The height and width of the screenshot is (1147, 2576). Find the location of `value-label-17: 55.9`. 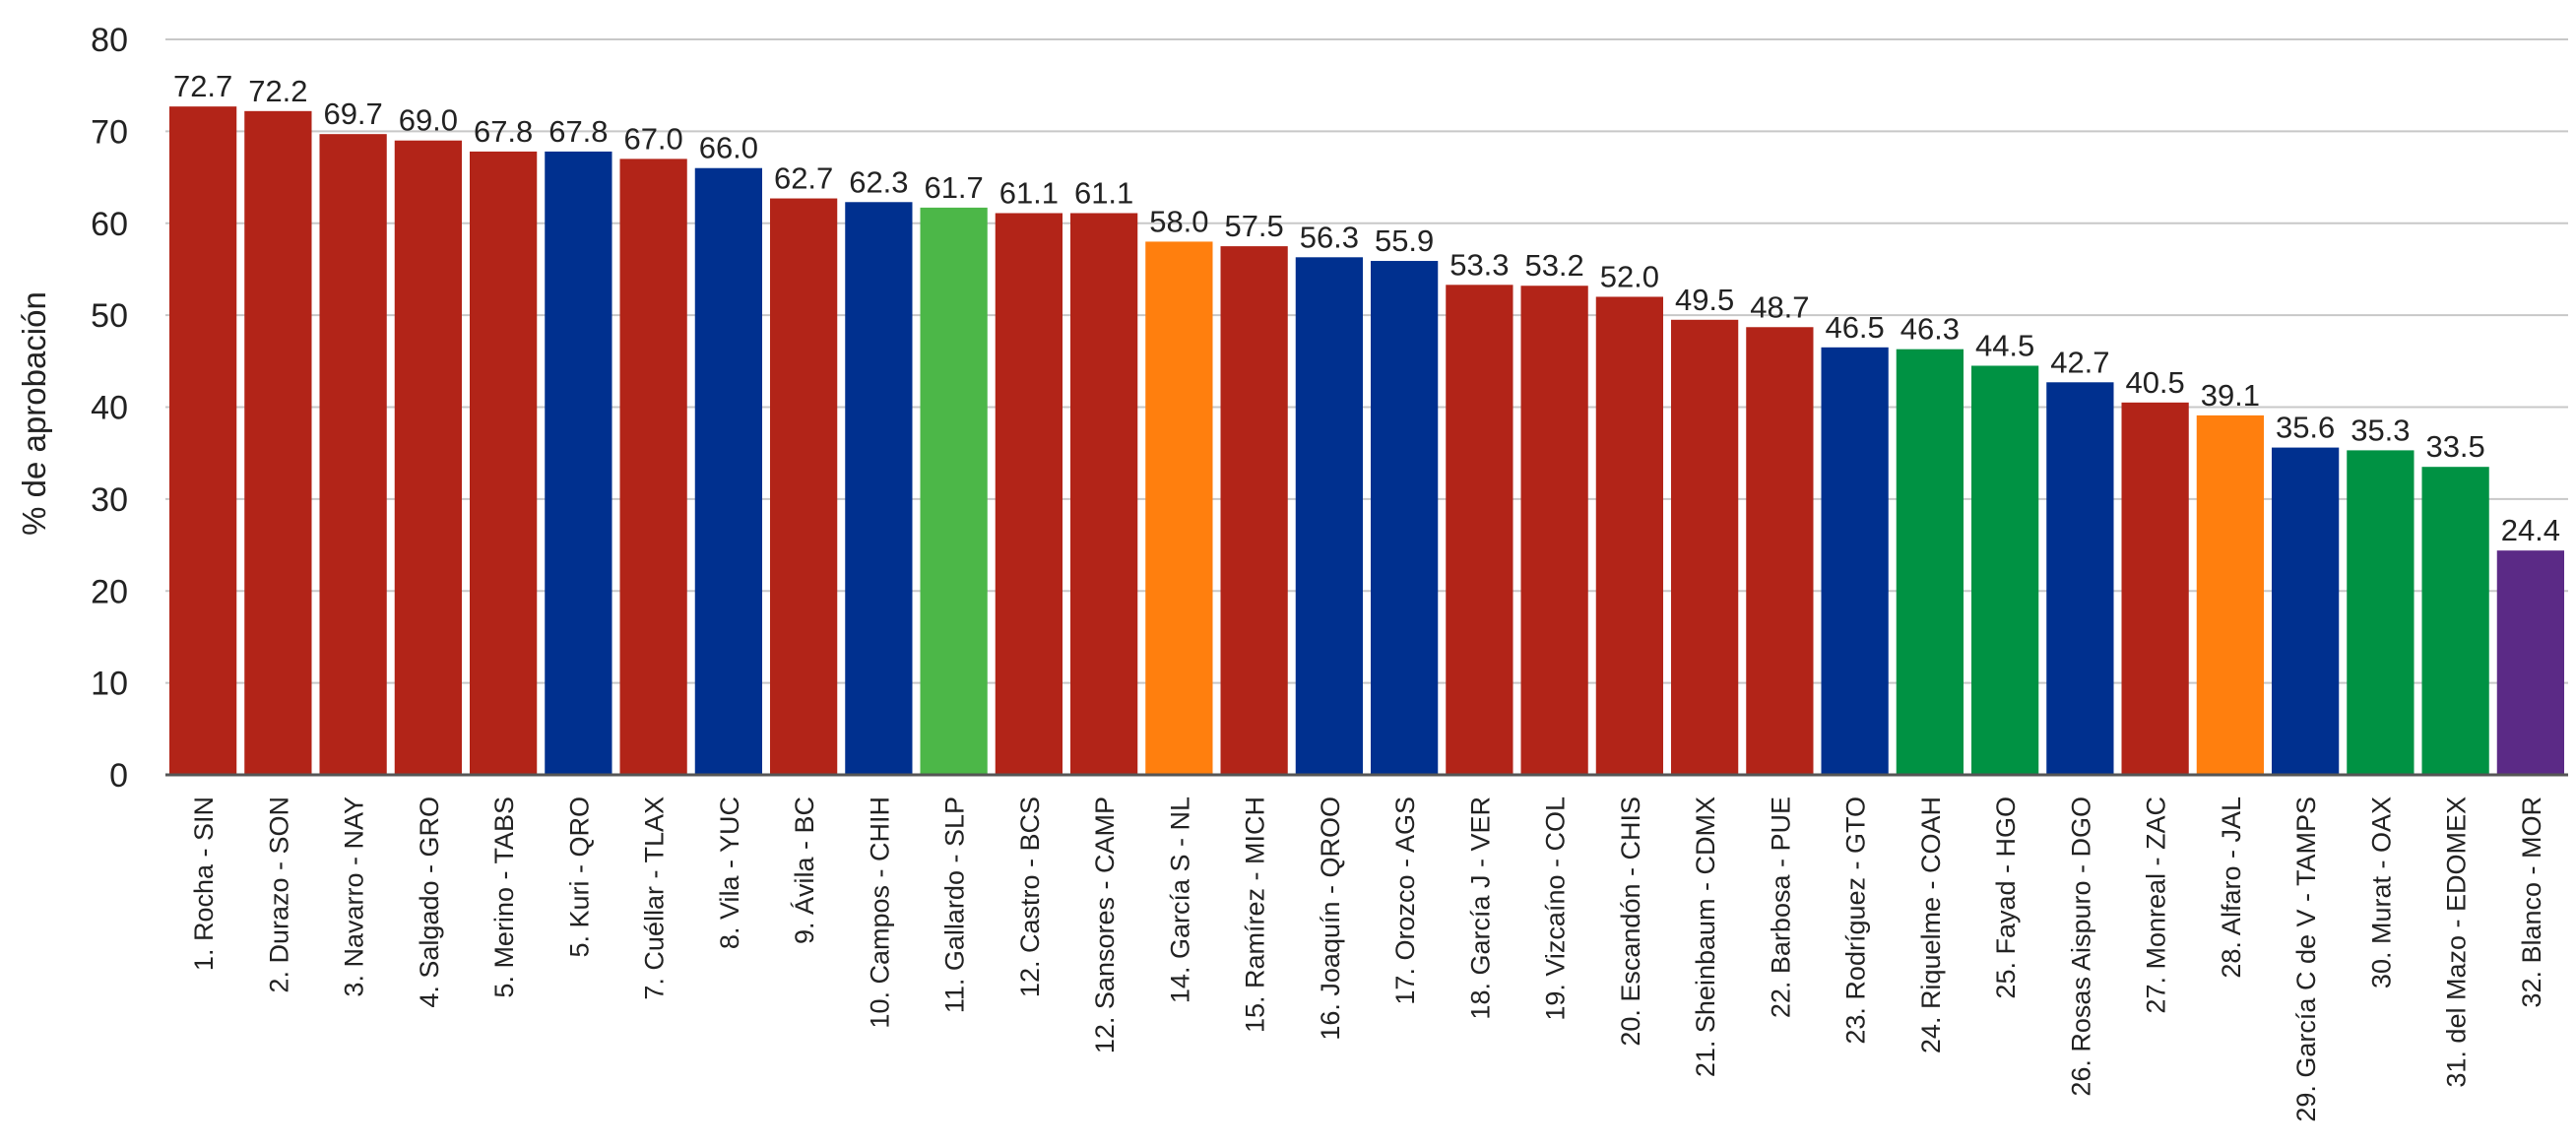

value-label-17: 55.9 is located at coordinates (1404, 240).